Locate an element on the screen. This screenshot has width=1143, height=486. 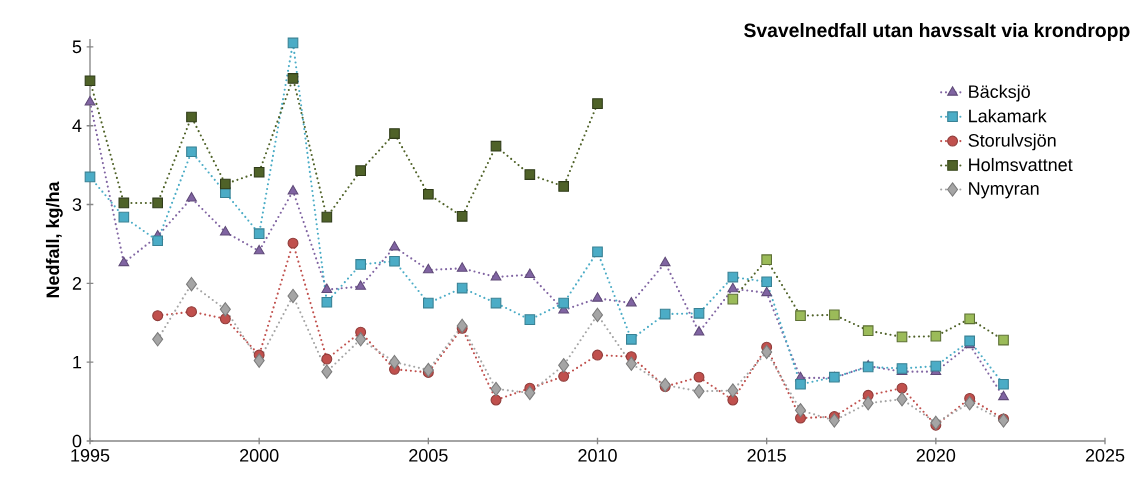
chart-title: Svavelnedfall utan havssalt via krondropp is located at coordinates (937, 32).